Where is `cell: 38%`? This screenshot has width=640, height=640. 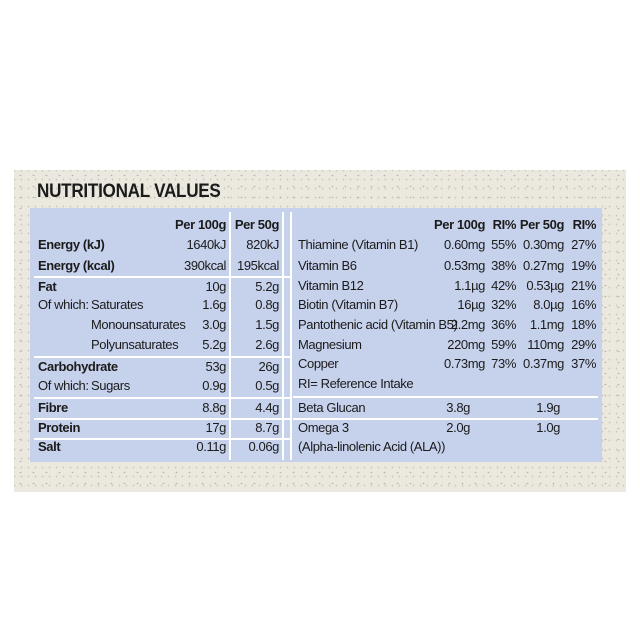
cell: 38% is located at coordinates (503, 265).